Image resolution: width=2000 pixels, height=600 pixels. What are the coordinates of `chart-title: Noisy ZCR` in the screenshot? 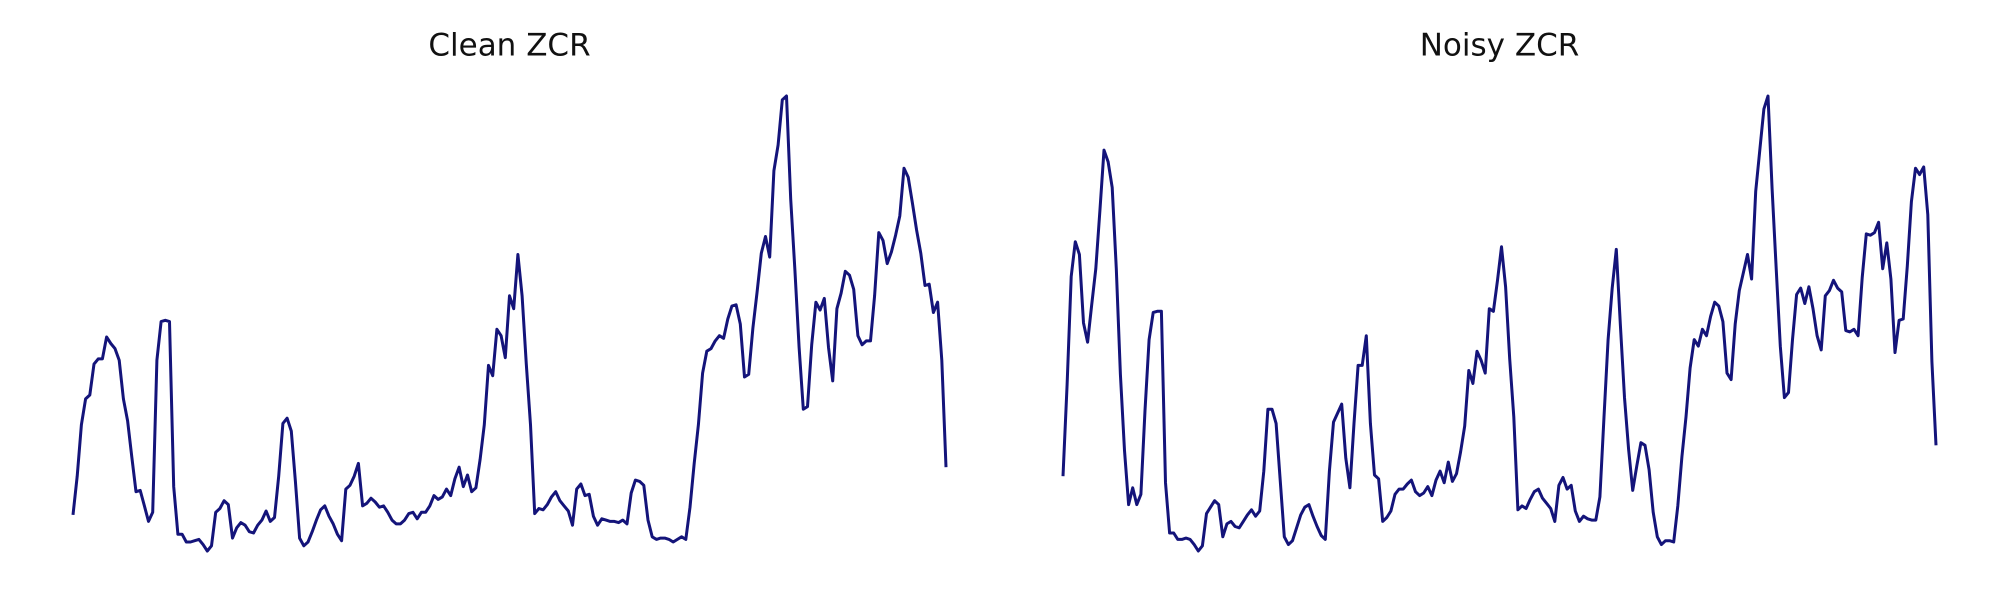 It's located at (1500, 46).